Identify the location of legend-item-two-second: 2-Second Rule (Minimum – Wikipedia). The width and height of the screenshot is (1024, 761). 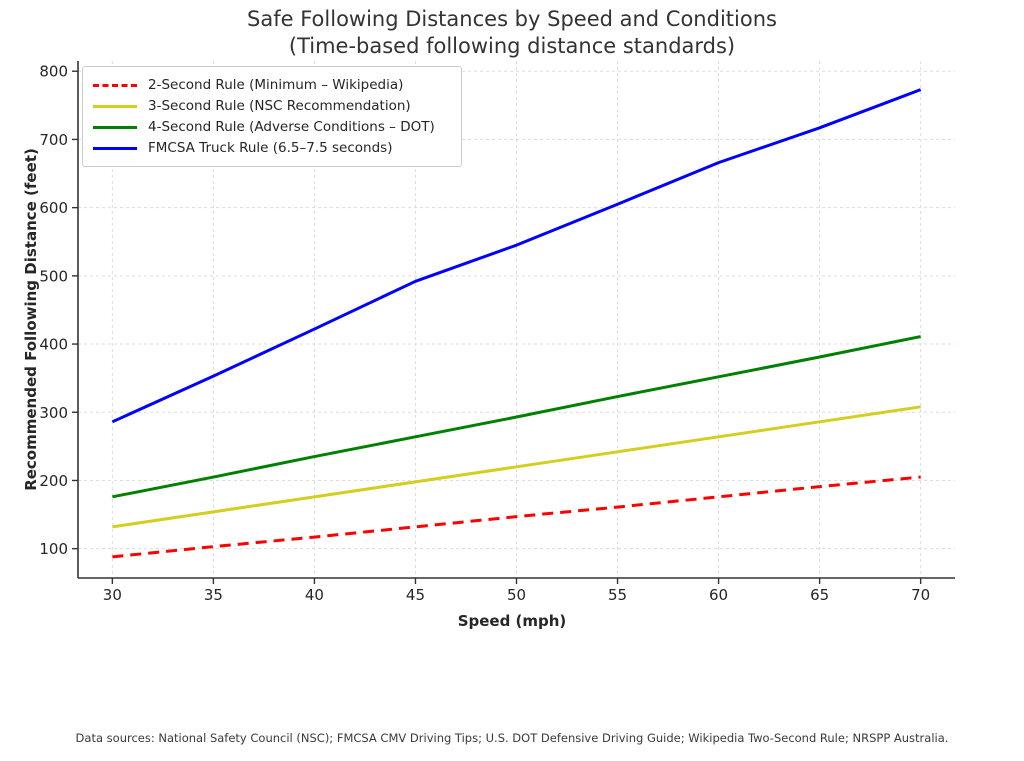
(272, 84).